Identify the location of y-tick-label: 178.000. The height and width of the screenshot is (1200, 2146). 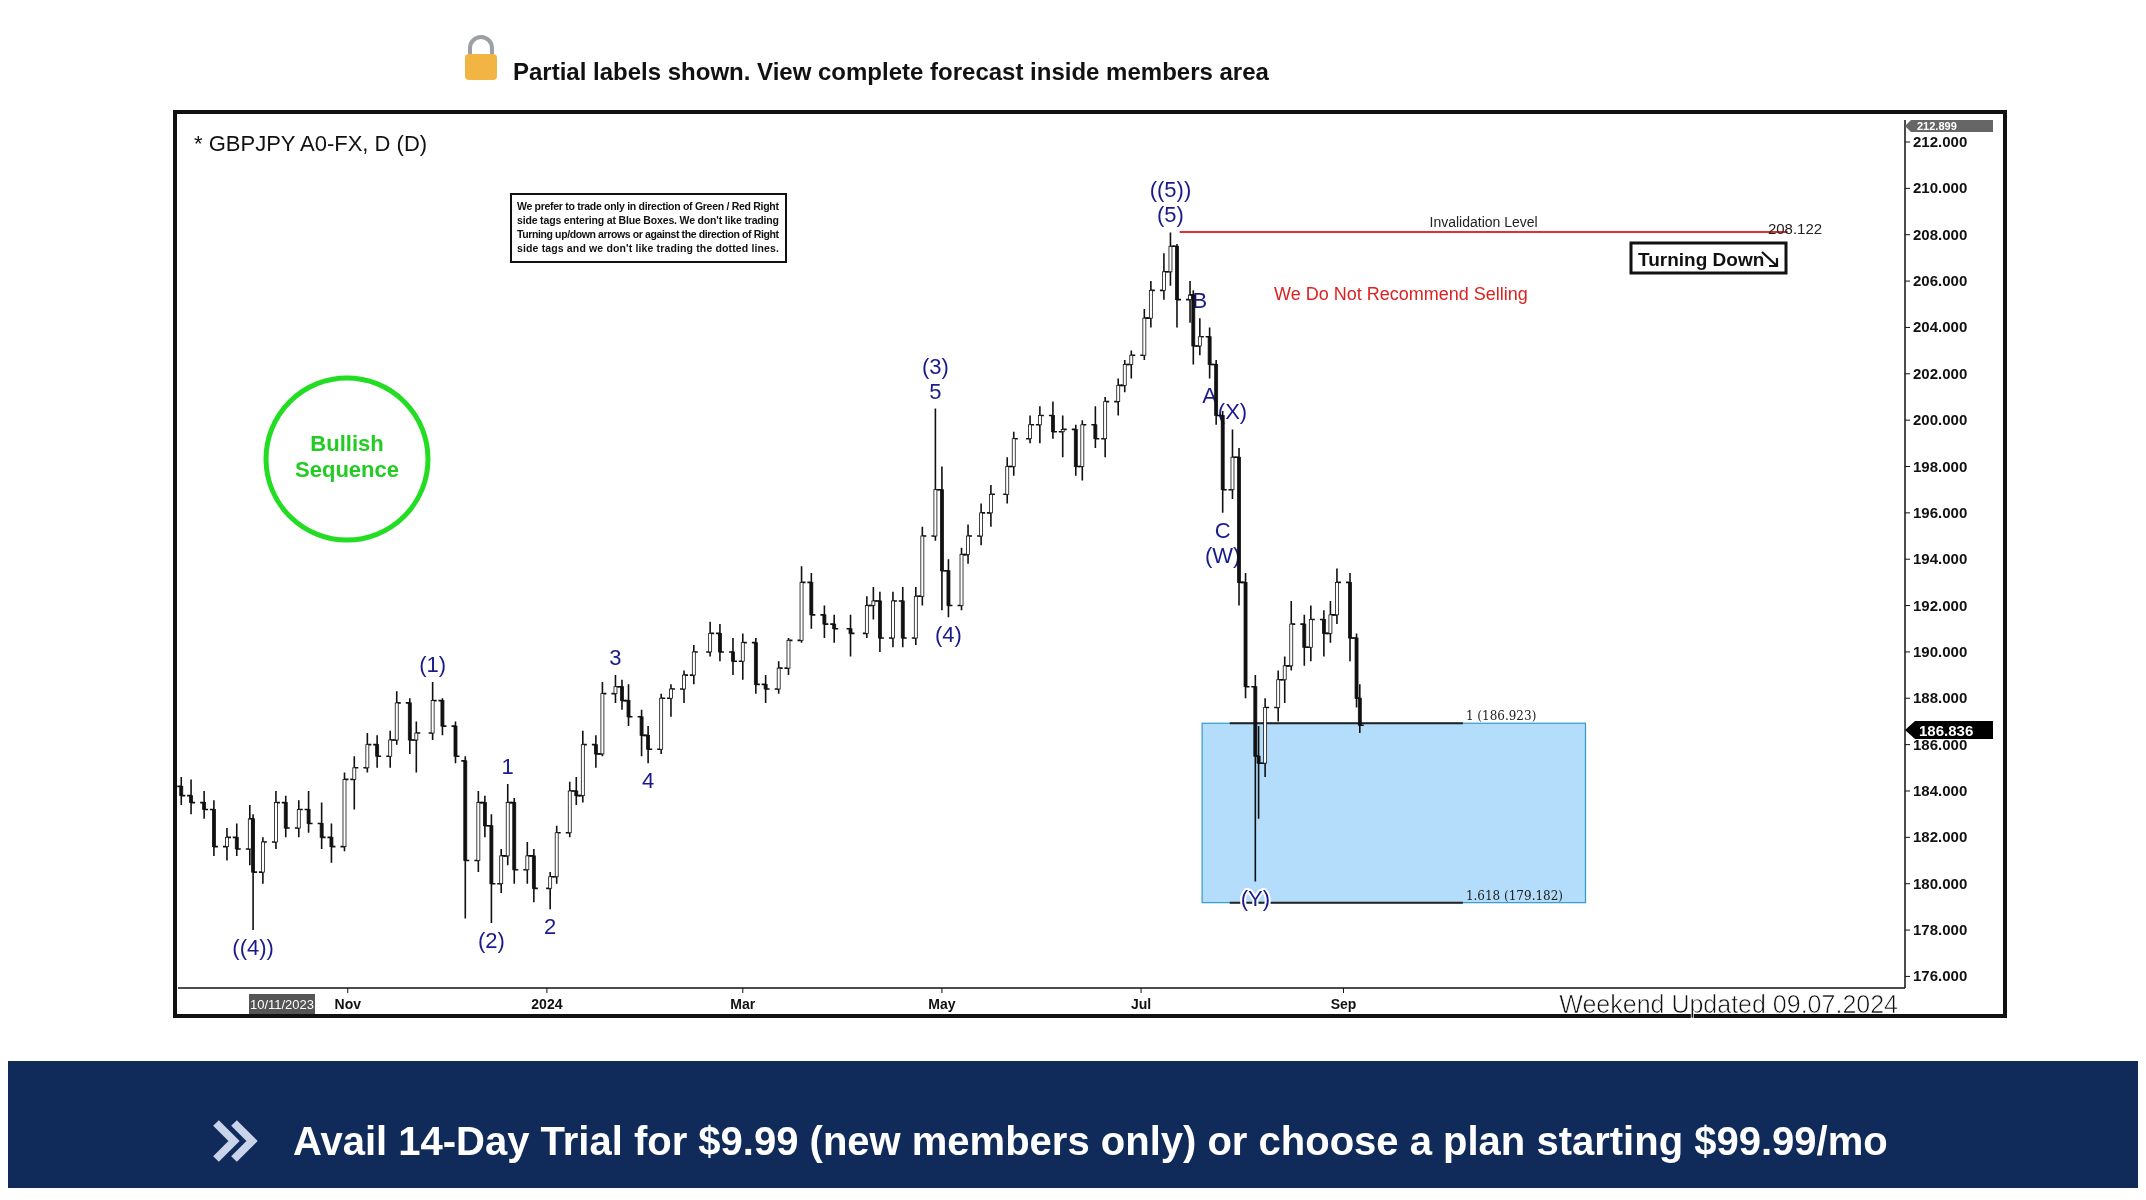
(1940, 930).